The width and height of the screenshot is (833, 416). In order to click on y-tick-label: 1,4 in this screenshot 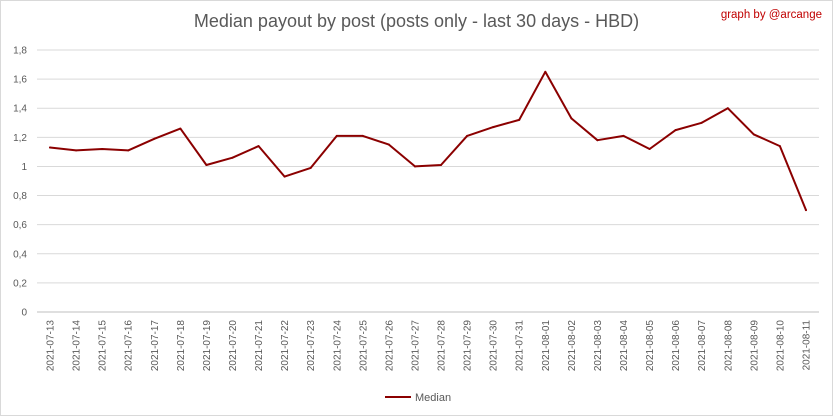, I will do `click(20, 109)`.